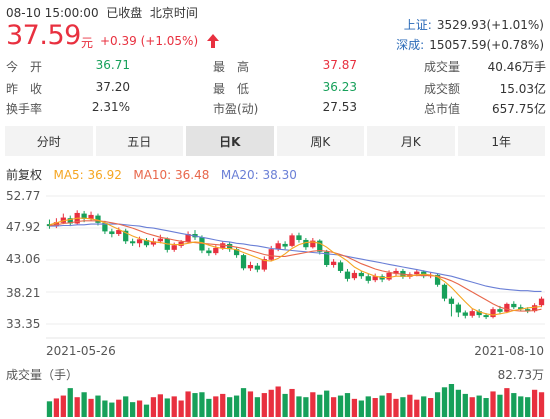  What do you see at coordinates (236, 109) in the screenshot?
I see `stat-label-pe: 市盈(动)` at bounding box center [236, 109].